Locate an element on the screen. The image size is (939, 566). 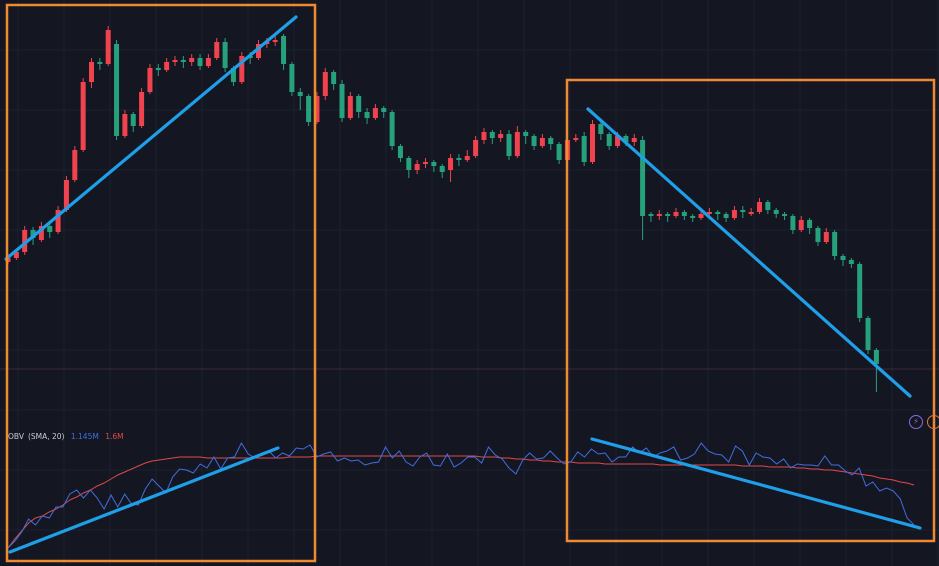
lightning-icon: ⚡ is located at coordinates (916, 422).